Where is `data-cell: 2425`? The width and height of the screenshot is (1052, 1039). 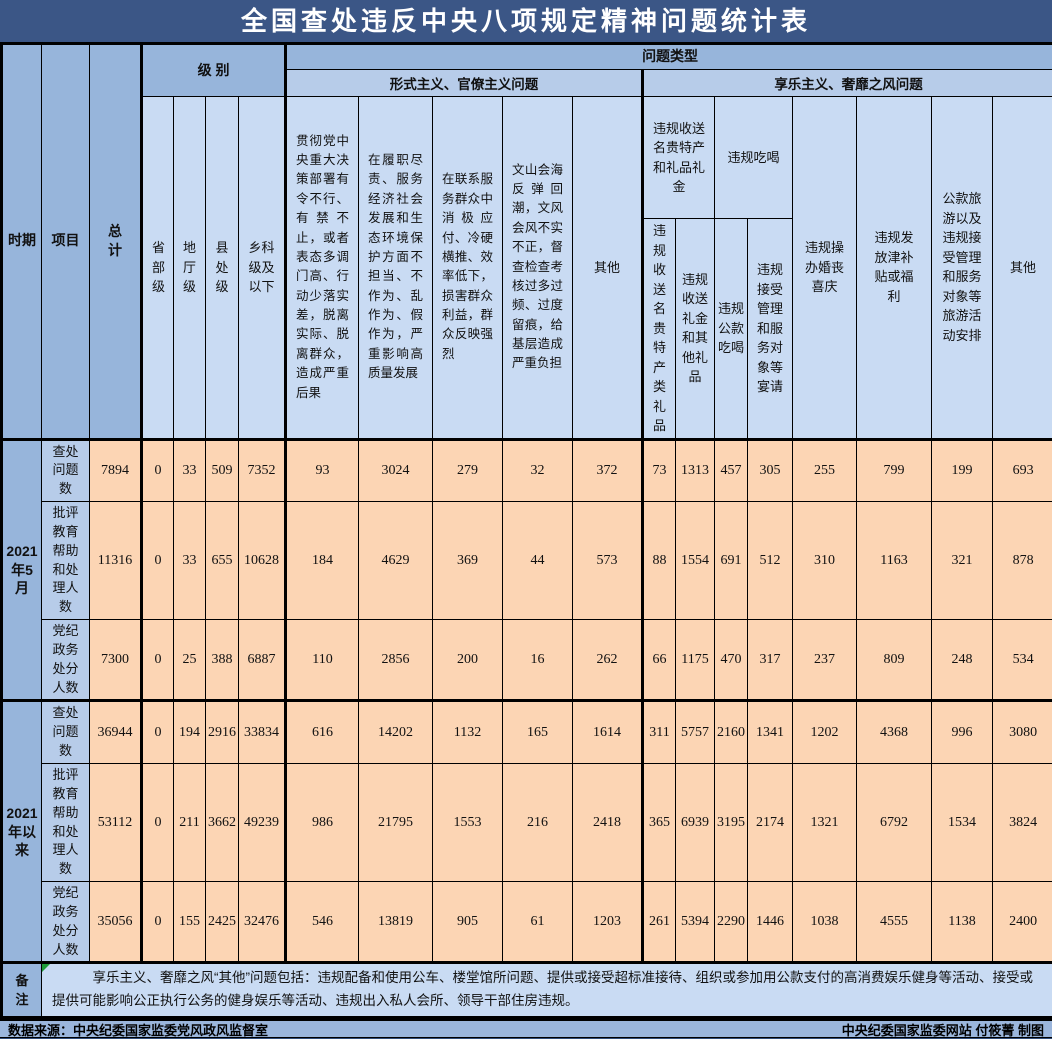 data-cell: 2425 is located at coordinates (222, 922).